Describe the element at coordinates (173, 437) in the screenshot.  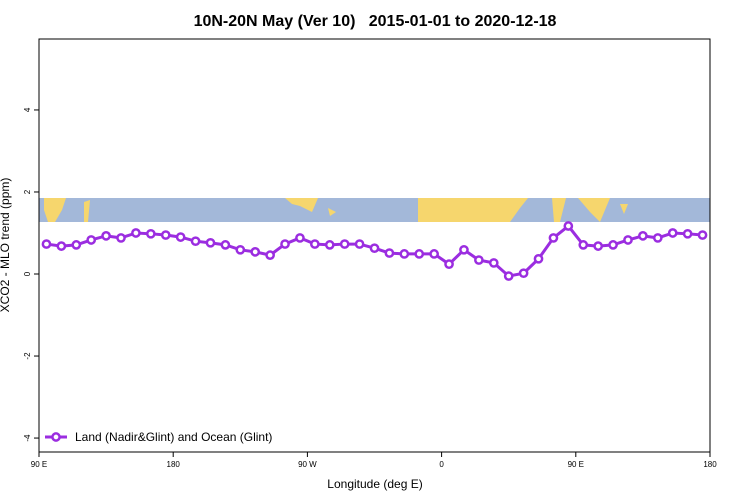
I see `legend-label: Land (Nadir&Glint) and Ocean (Glint)` at that location.